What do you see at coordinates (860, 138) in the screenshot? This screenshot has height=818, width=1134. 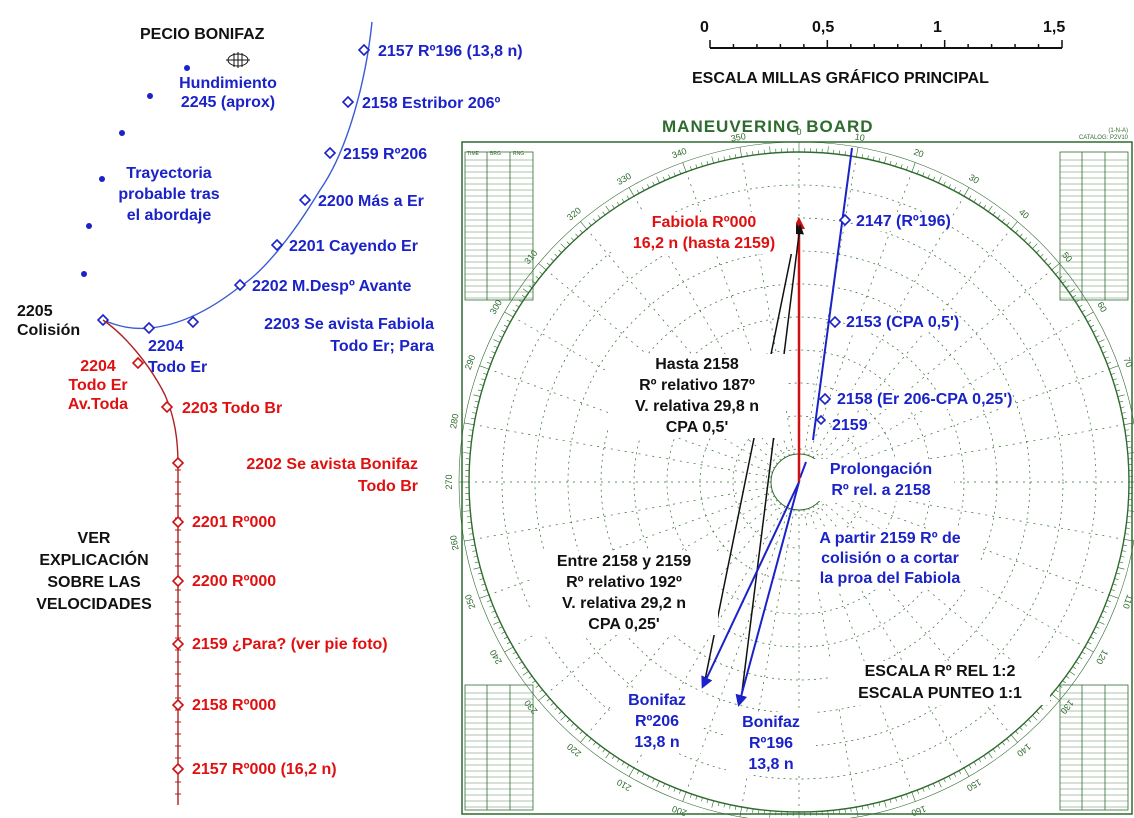 I see `bearing-number: 10` at bounding box center [860, 138].